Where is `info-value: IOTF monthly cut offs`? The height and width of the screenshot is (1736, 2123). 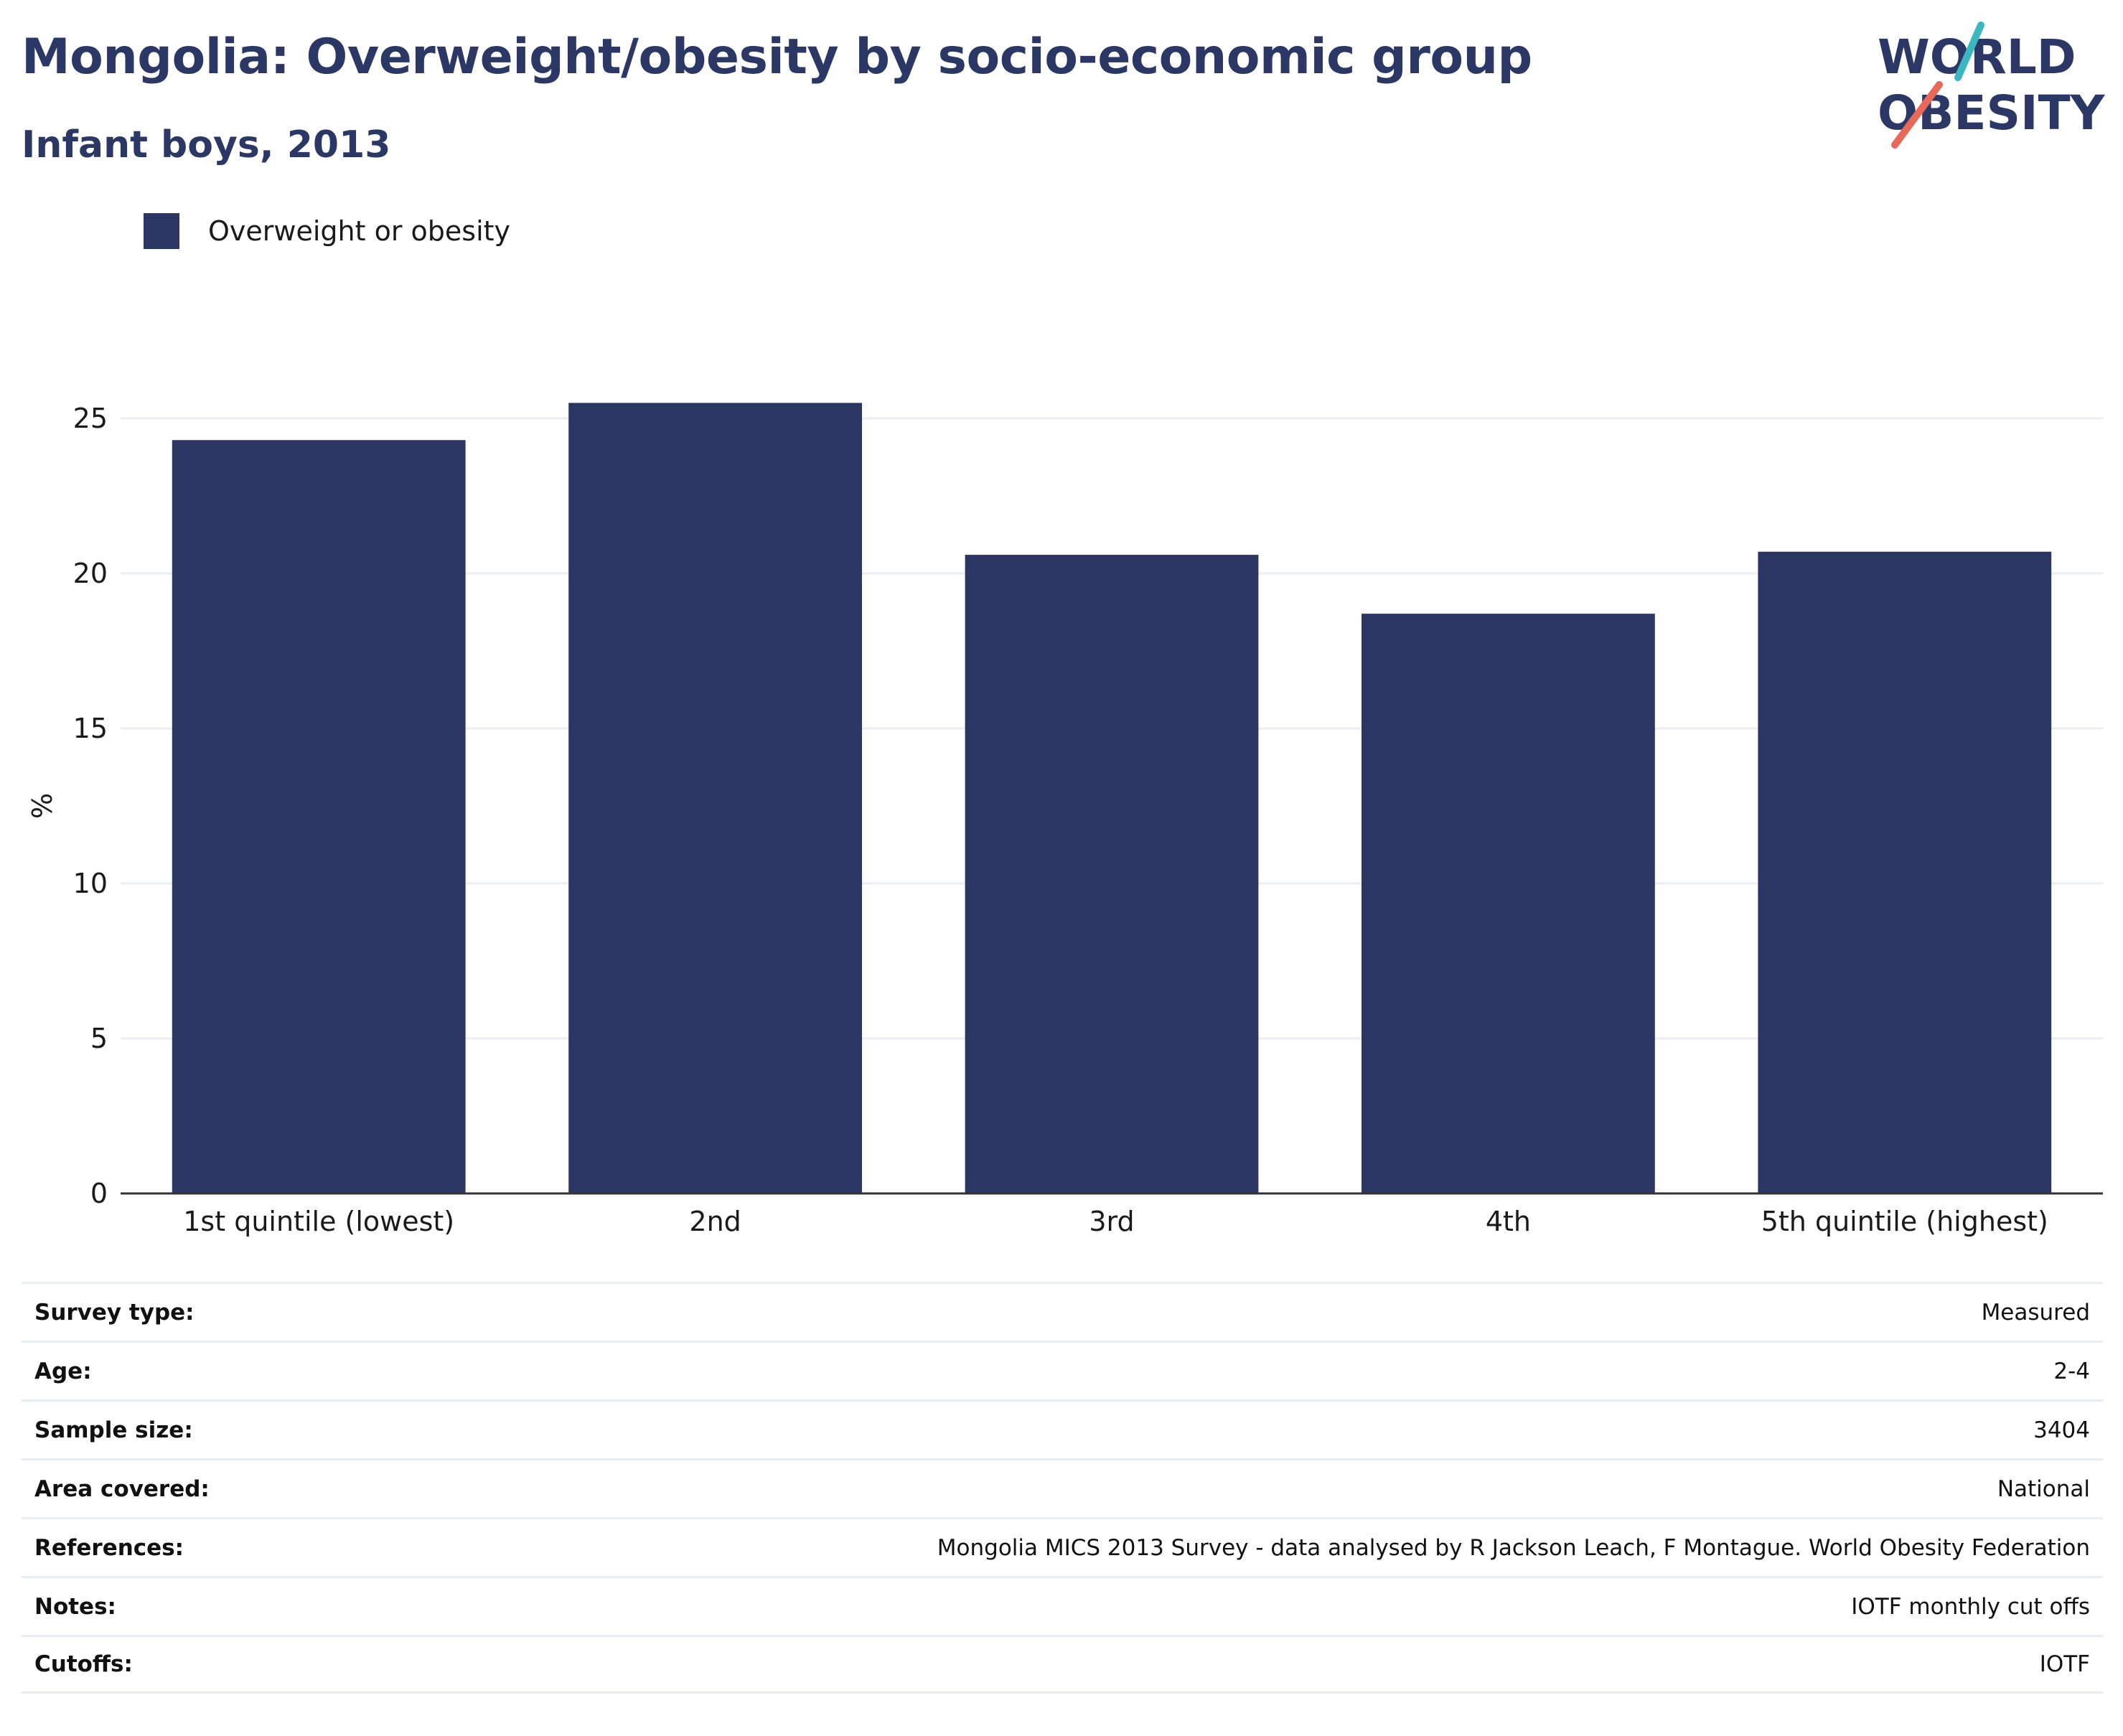
info-value: IOTF monthly cut offs is located at coordinates (1970, 1606).